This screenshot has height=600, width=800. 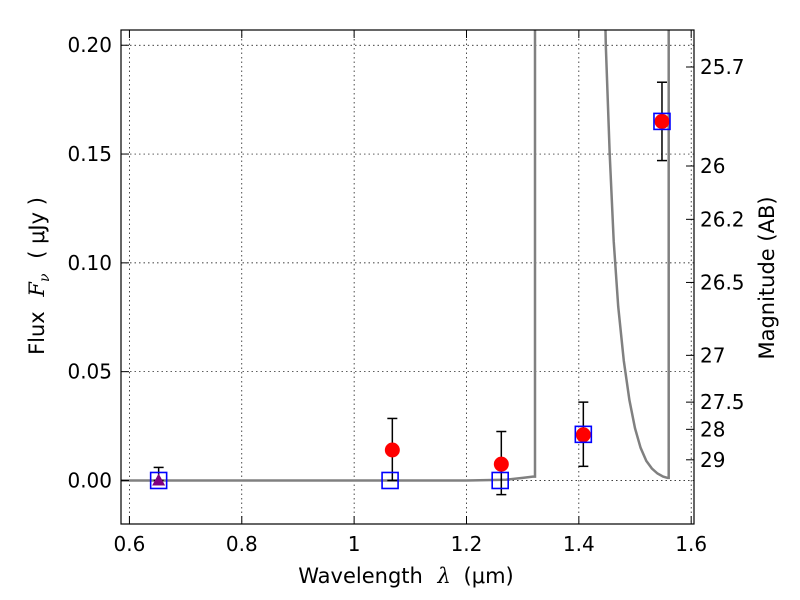 What do you see at coordinates (444, 576) in the screenshot?
I see `x-axis-label-symbol: λ` at bounding box center [444, 576].